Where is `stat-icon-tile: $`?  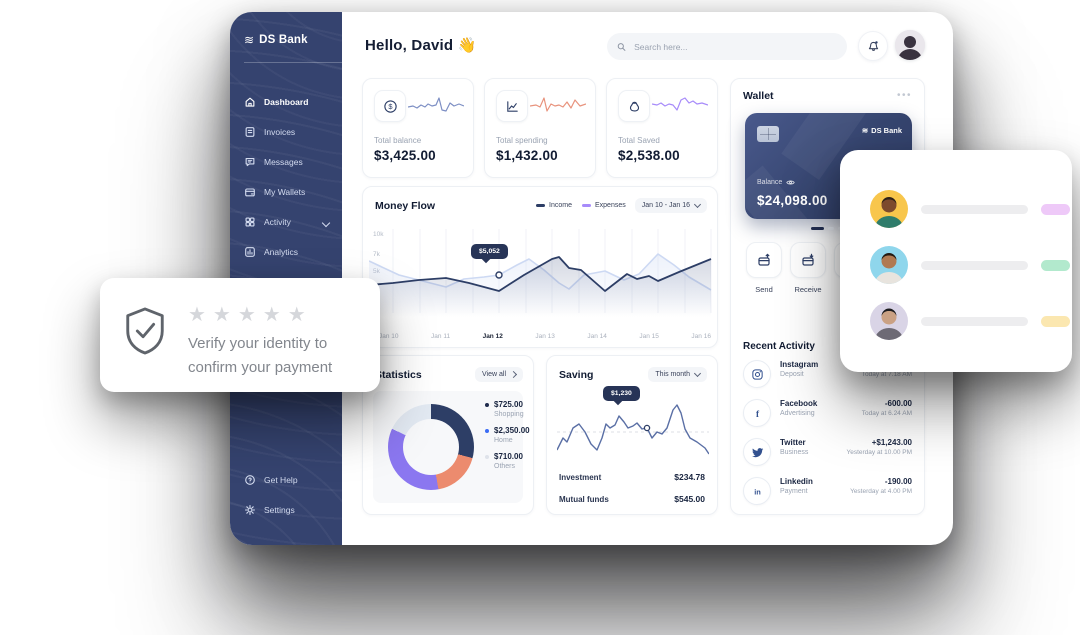 stat-icon-tile: $ is located at coordinates (390, 106).